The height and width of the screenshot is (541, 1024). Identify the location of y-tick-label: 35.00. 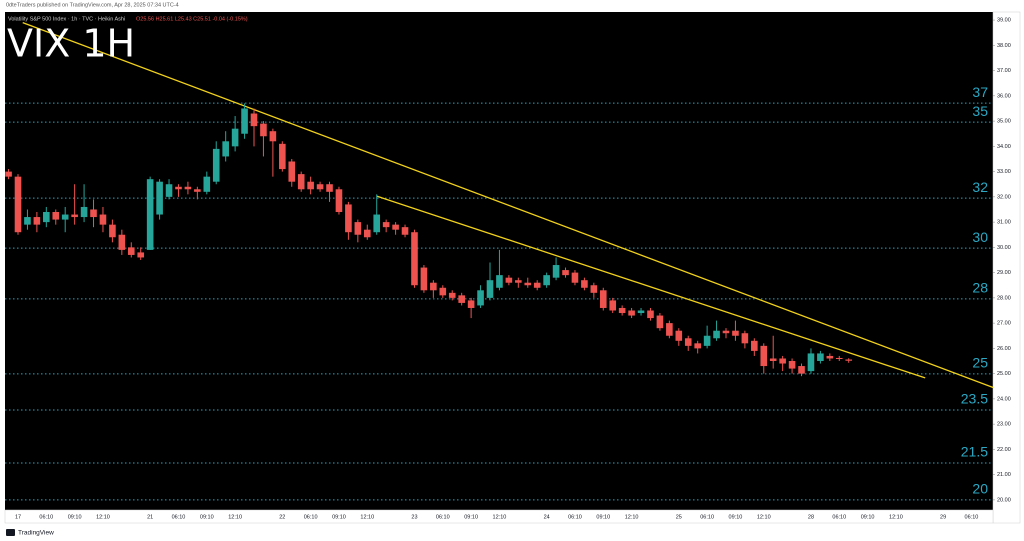
(1004, 122).